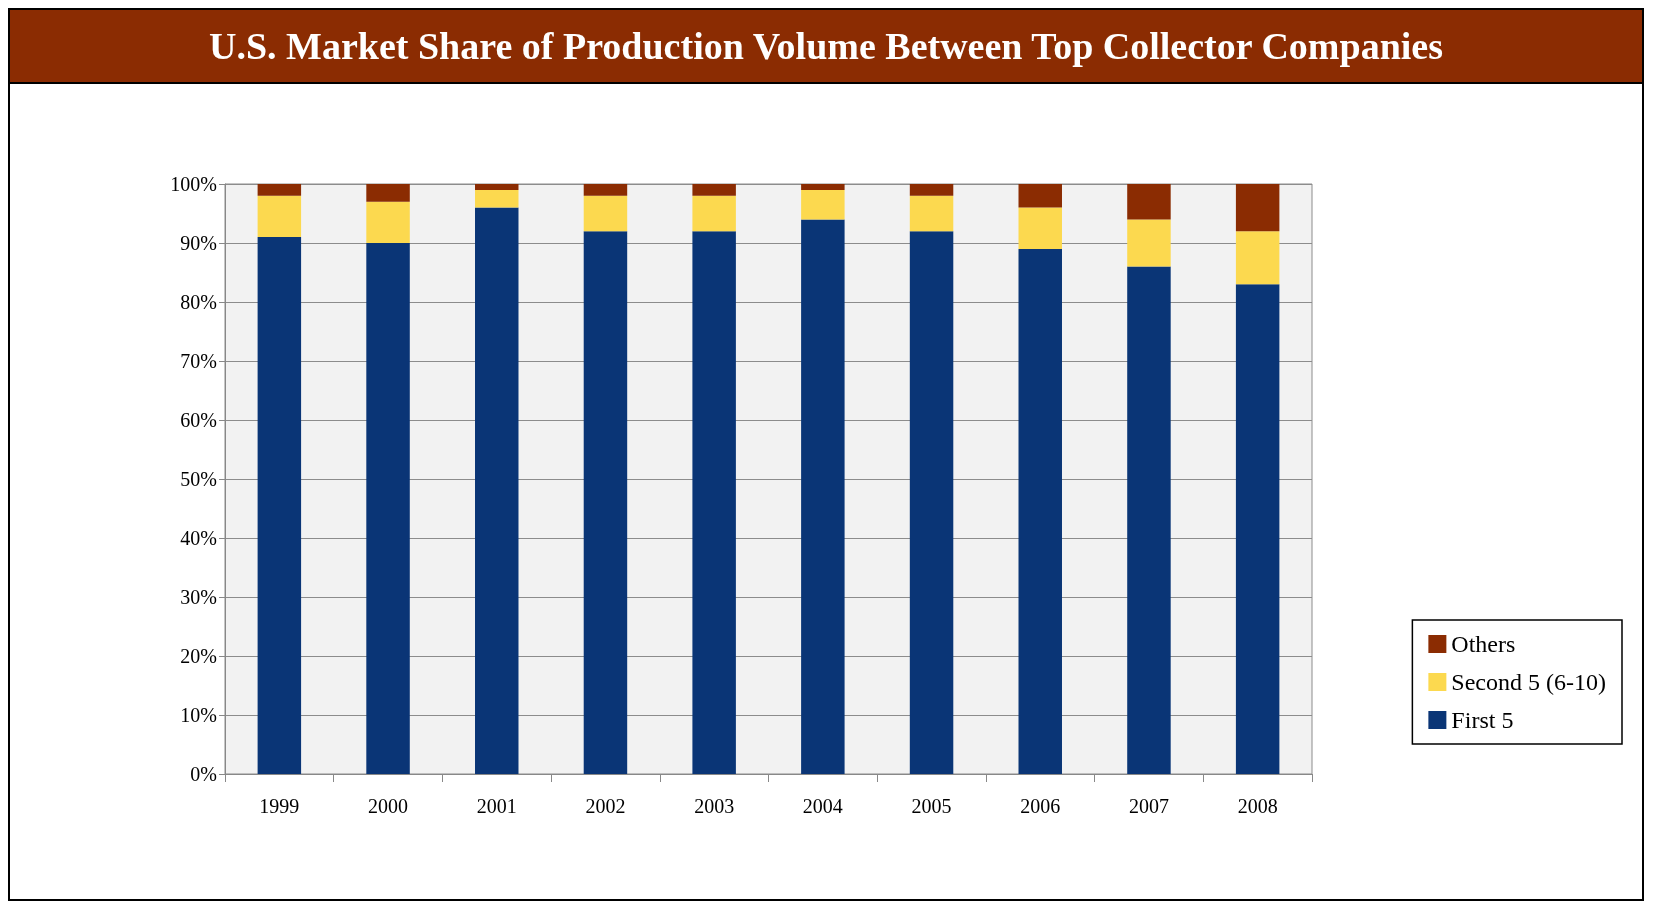 The image size is (1658, 915). I want to click on x-tick-label: 2007, so click(1148, 806).